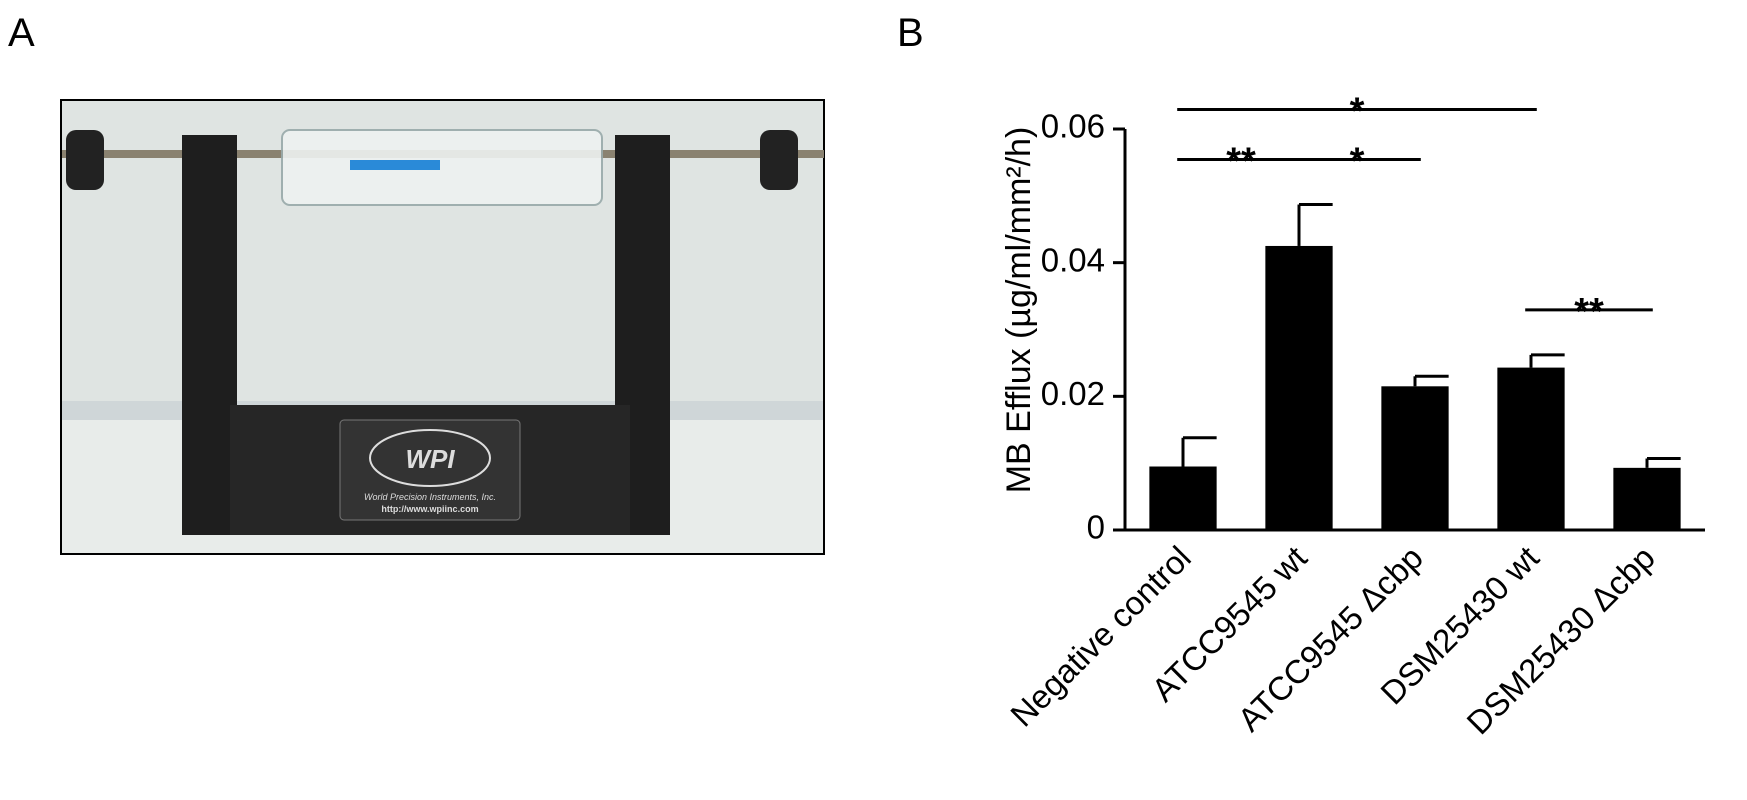 This screenshot has height=800, width=1747. I want to click on photo-logo, so click(430, 458).